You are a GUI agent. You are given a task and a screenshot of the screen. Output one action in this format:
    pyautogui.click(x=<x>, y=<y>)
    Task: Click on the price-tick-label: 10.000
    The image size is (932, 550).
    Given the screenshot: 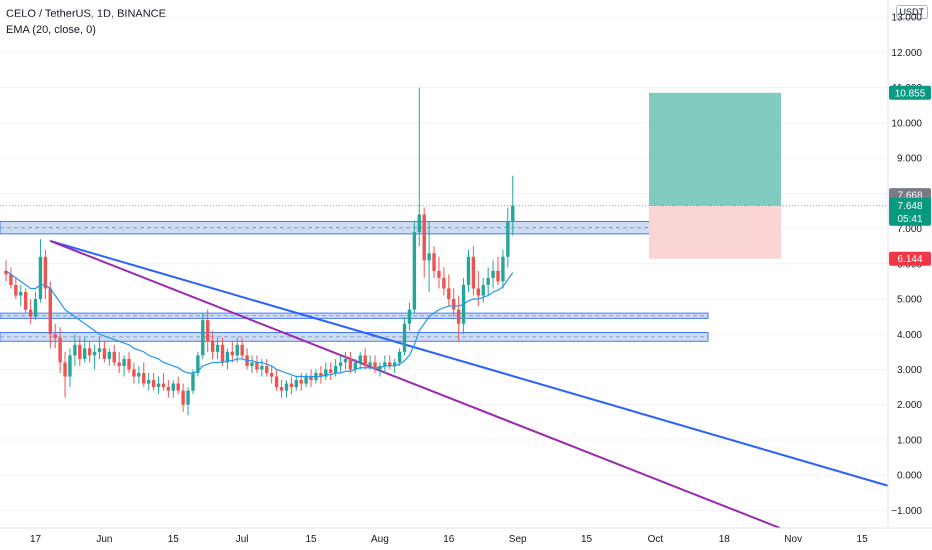 What is the action you would take?
    pyautogui.click(x=906, y=123)
    